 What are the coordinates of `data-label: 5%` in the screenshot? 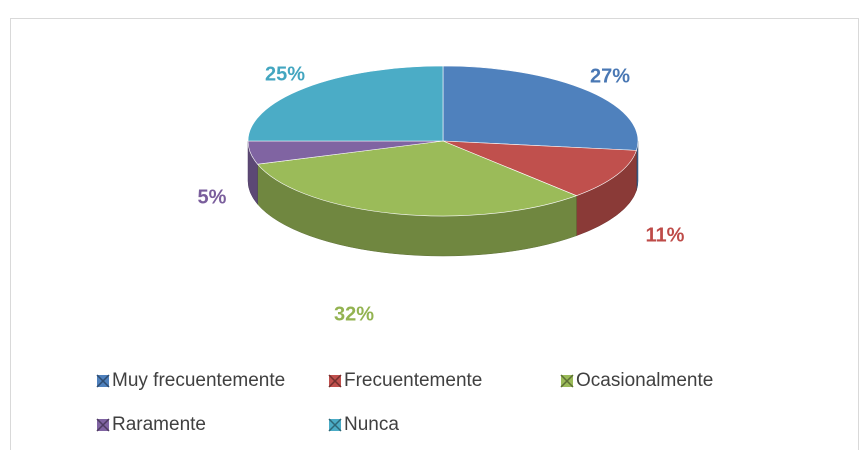 It's located at (212, 197).